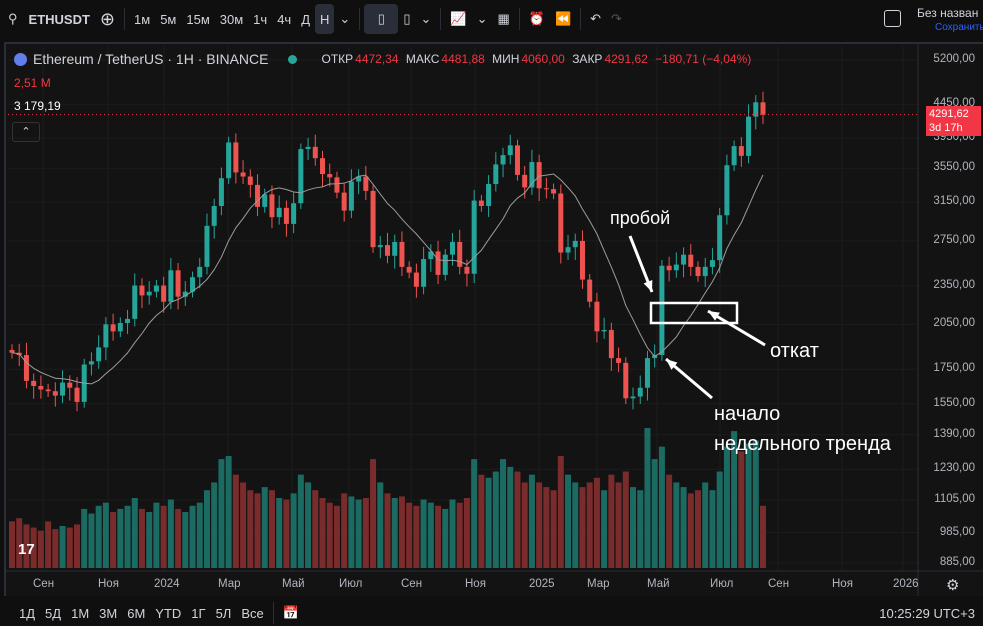  What do you see at coordinates (306, 19) in the screenshot?
I see `interval-6: Д` at bounding box center [306, 19].